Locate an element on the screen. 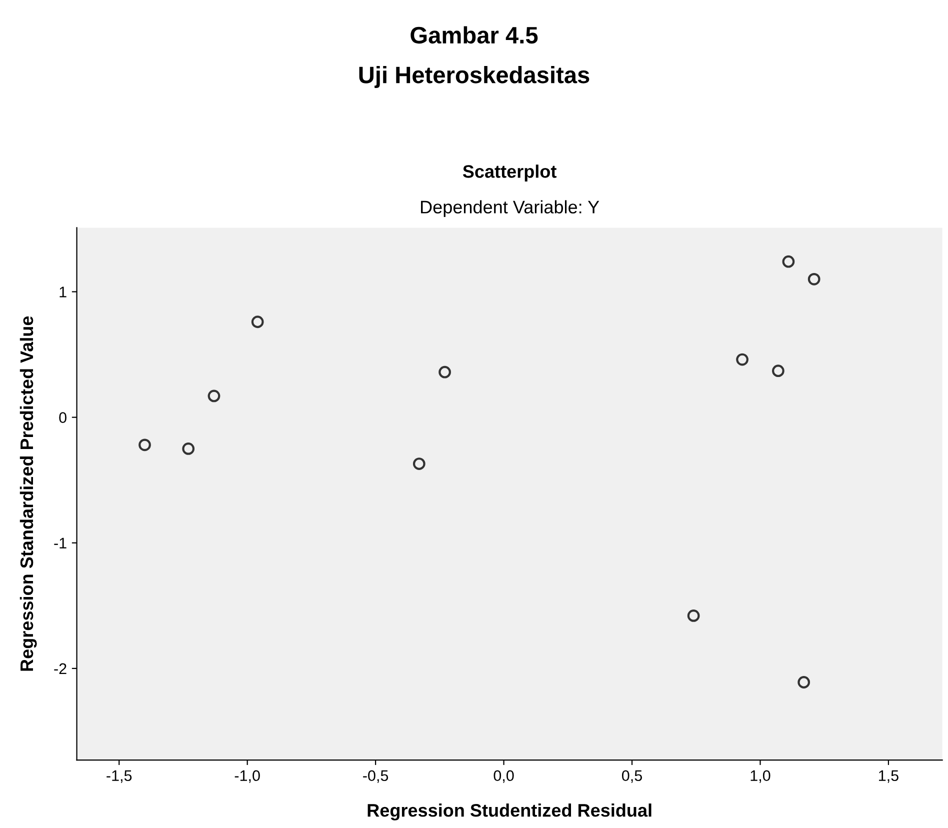  y-tick-label: 0 is located at coordinates (62, 417).